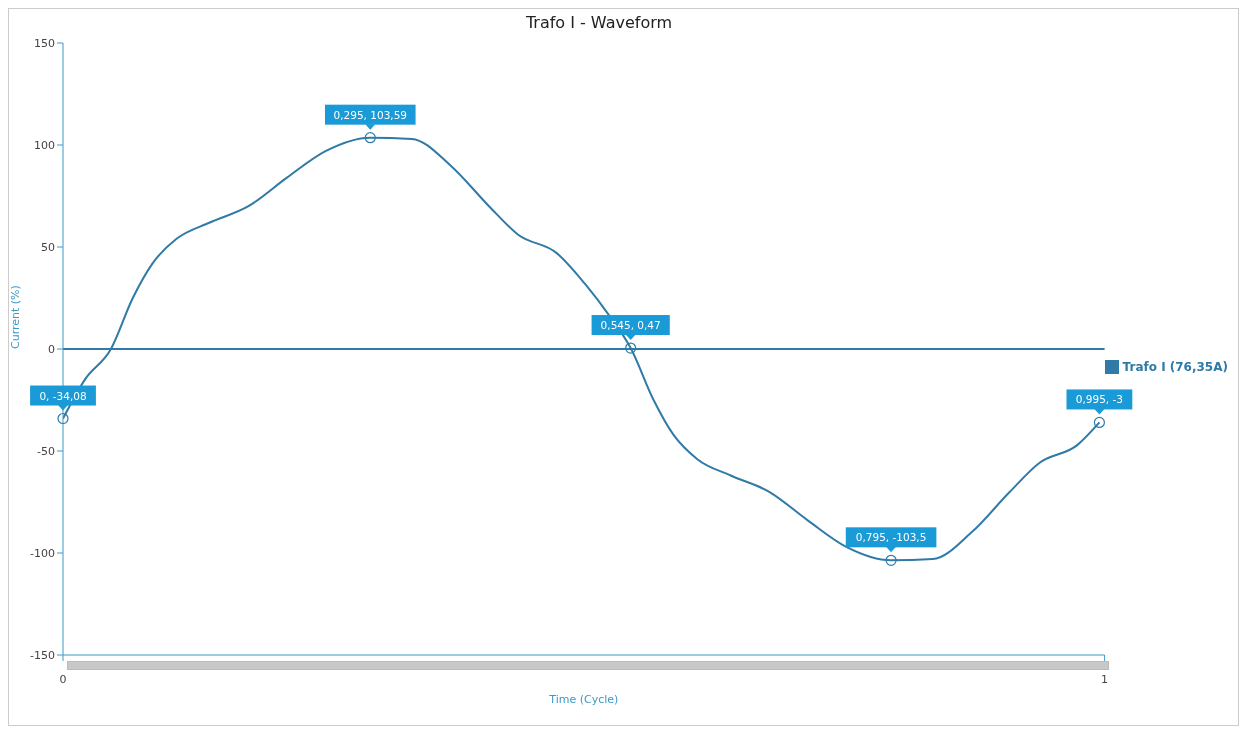 This screenshot has width=1247, height=736. I want to click on annotation: 0,545, 0,47, so click(630, 325).